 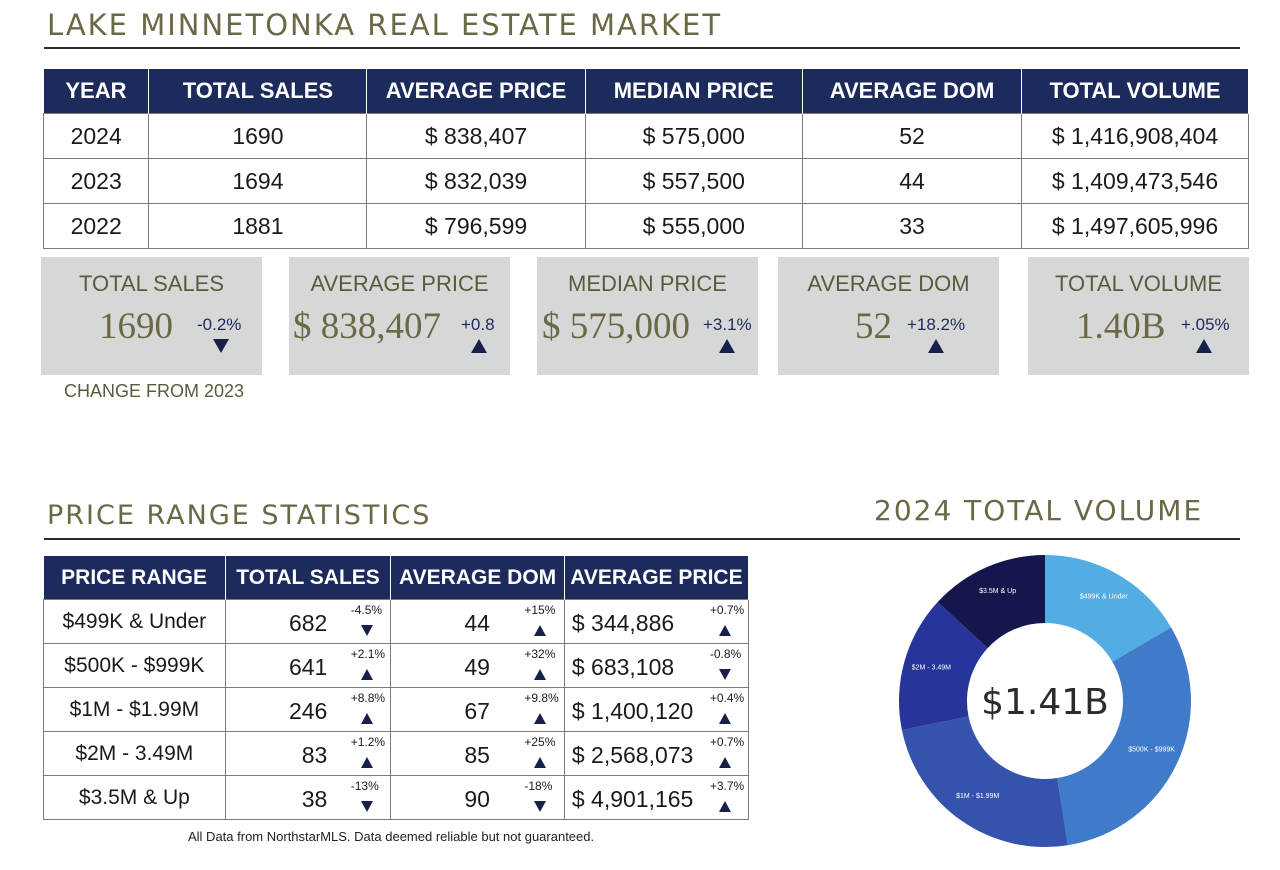 What do you see at coordinates (219, 324) in the screenshot?
I see `card-change: -0.2%` at bounding box center [219, 324].